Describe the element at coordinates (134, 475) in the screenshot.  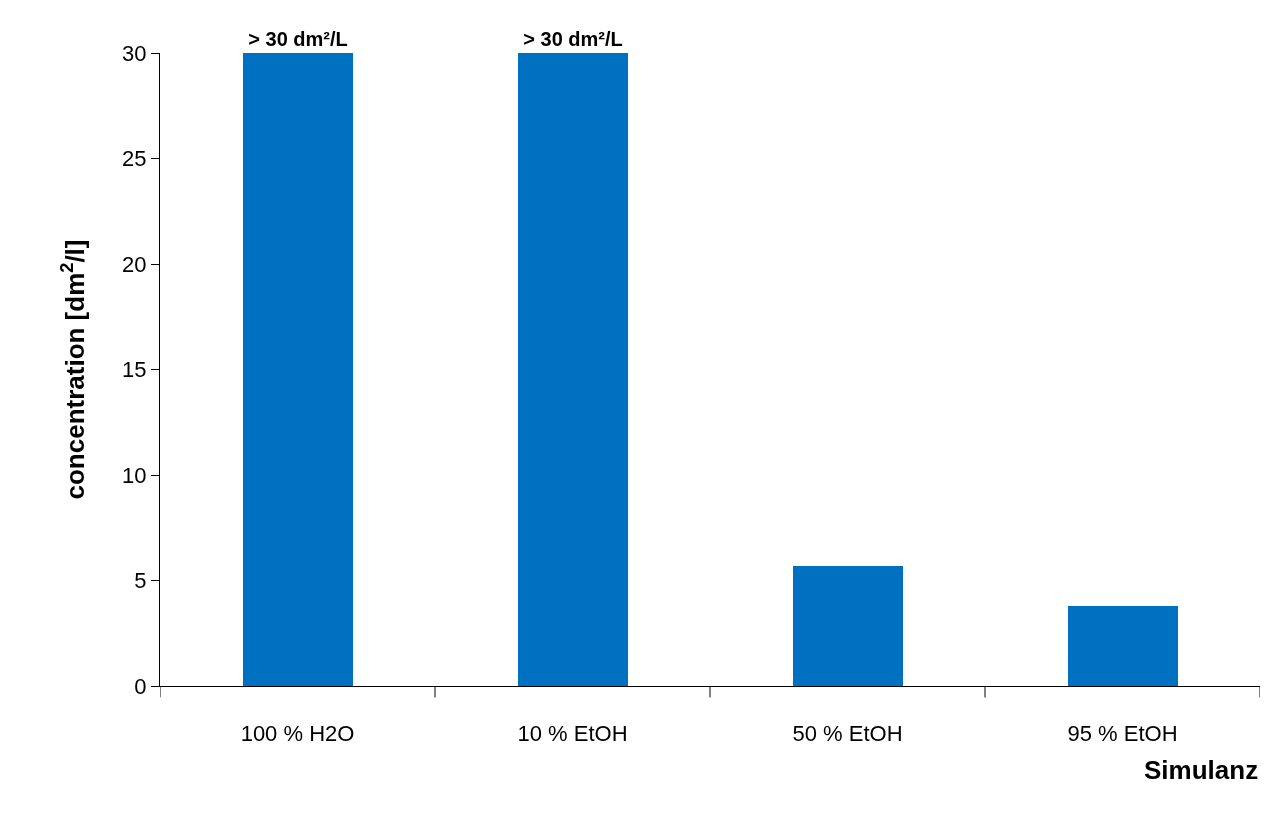
I see `y-tick-label: 10` at that location.